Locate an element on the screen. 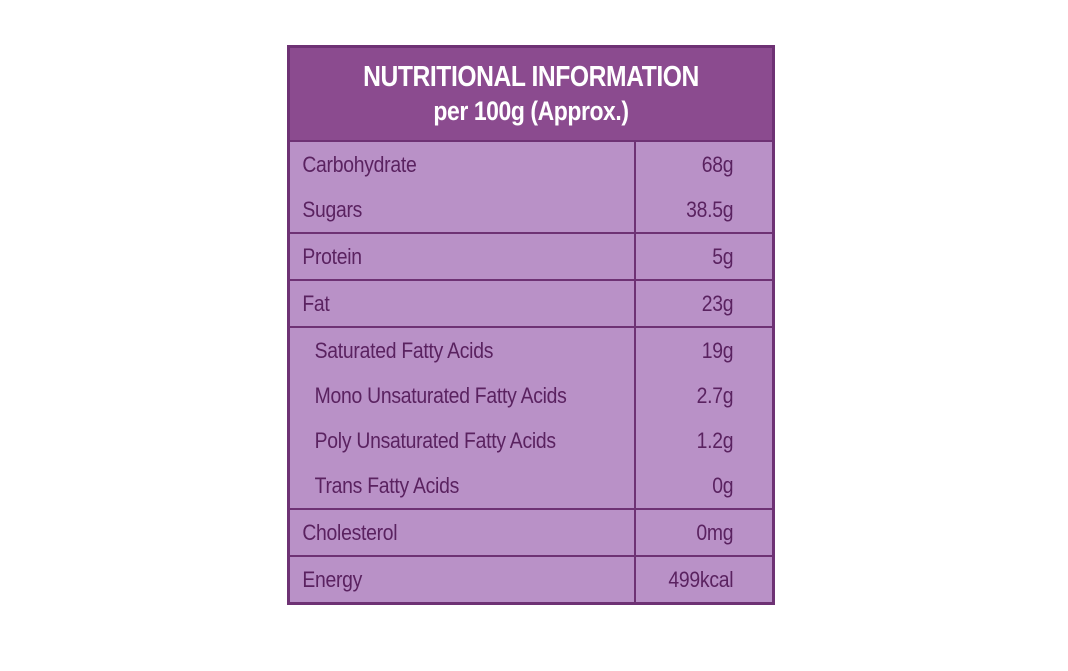 Image resolution: width=1068 pixels, height=671 pixels. row-group: Fat 23g is located at coordinates (531, 303).